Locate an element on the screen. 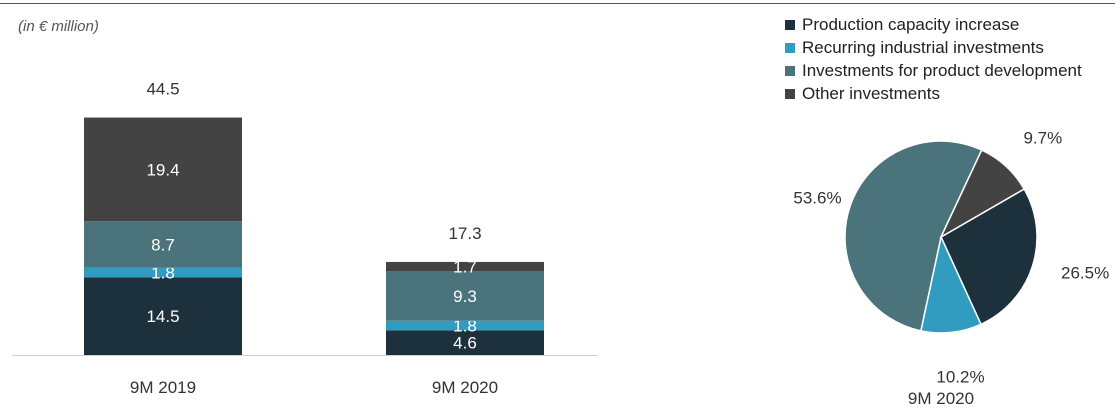 The image size is (1115, 412). legend-item: Production capacity increase is located at coordinates (933, 24).